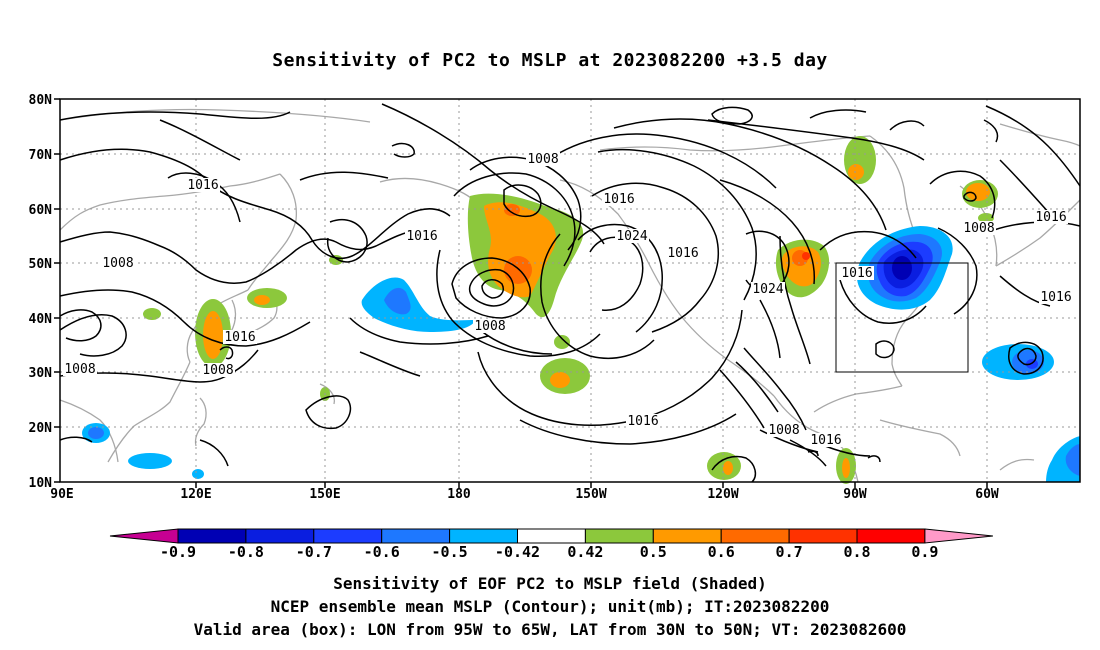  What do you see at coordinates (857, 552) in the screenshot?
I see `colorbar-tick-label: 0.8` at bounding box center [857, 552].